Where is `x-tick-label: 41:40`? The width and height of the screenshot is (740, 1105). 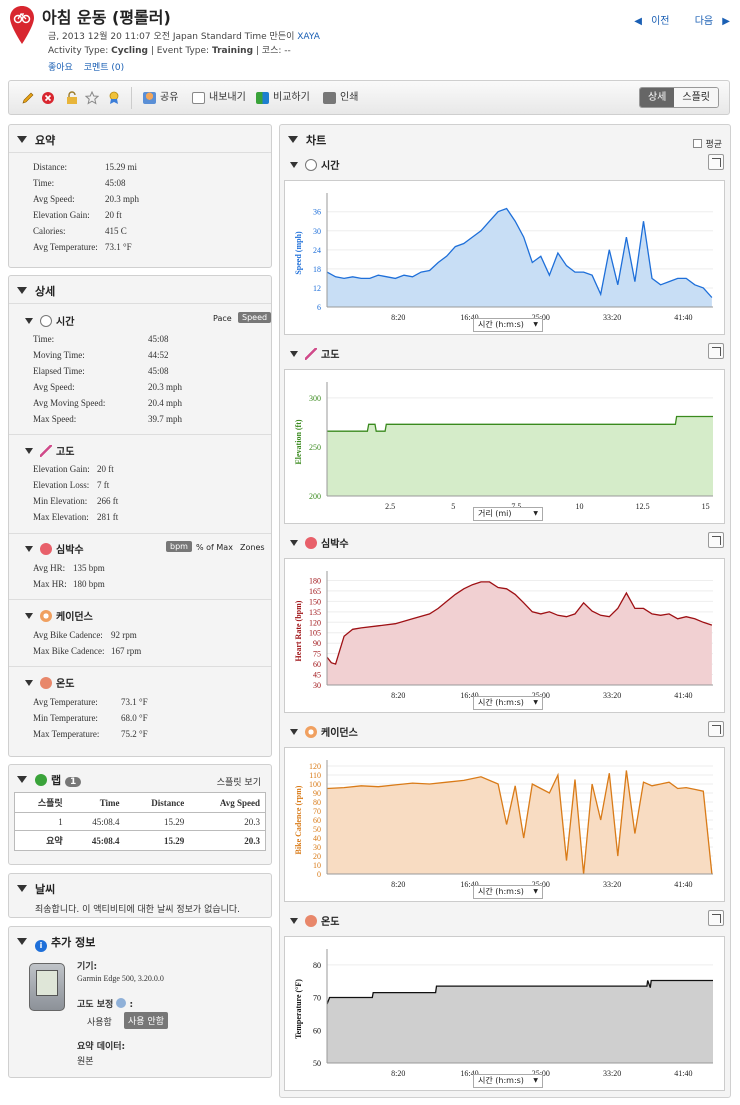 x-tick-label: 41:40 is located at coordinates (683, 884).